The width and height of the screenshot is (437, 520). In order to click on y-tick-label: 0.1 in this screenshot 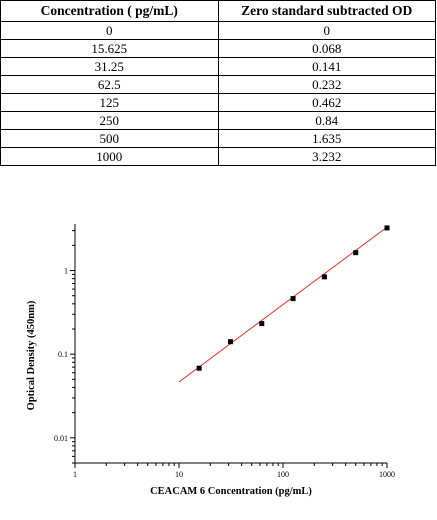, I will do `click(63, 354)`.